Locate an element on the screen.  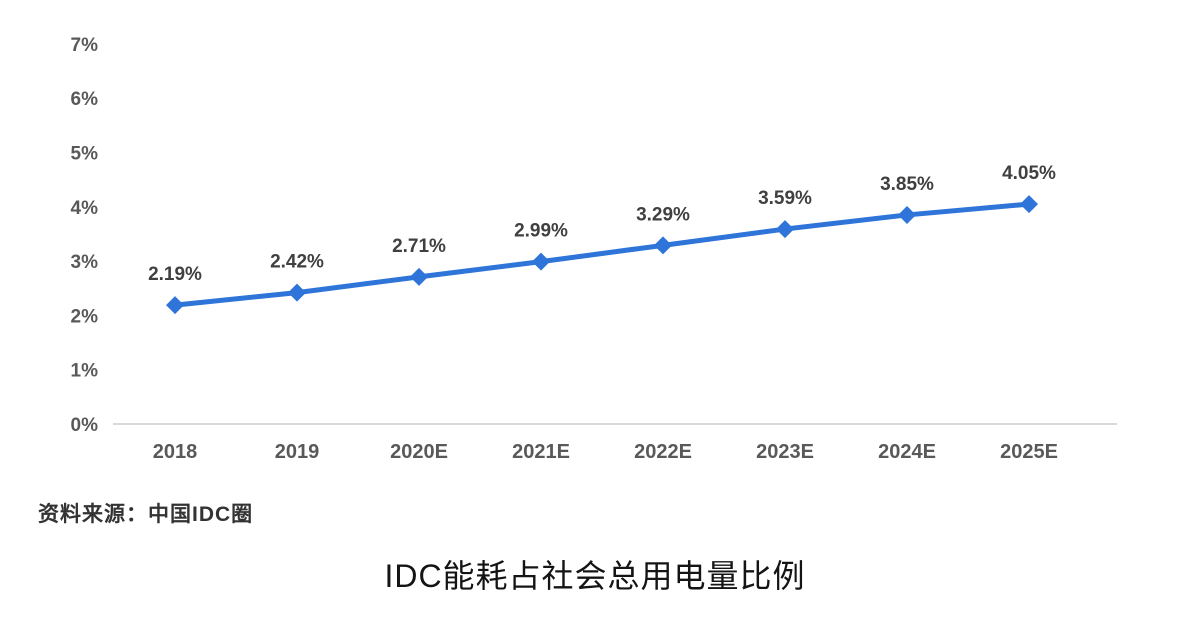
source-note: 资料来源：中国IDC圈 is located at coordinates (146, 514).